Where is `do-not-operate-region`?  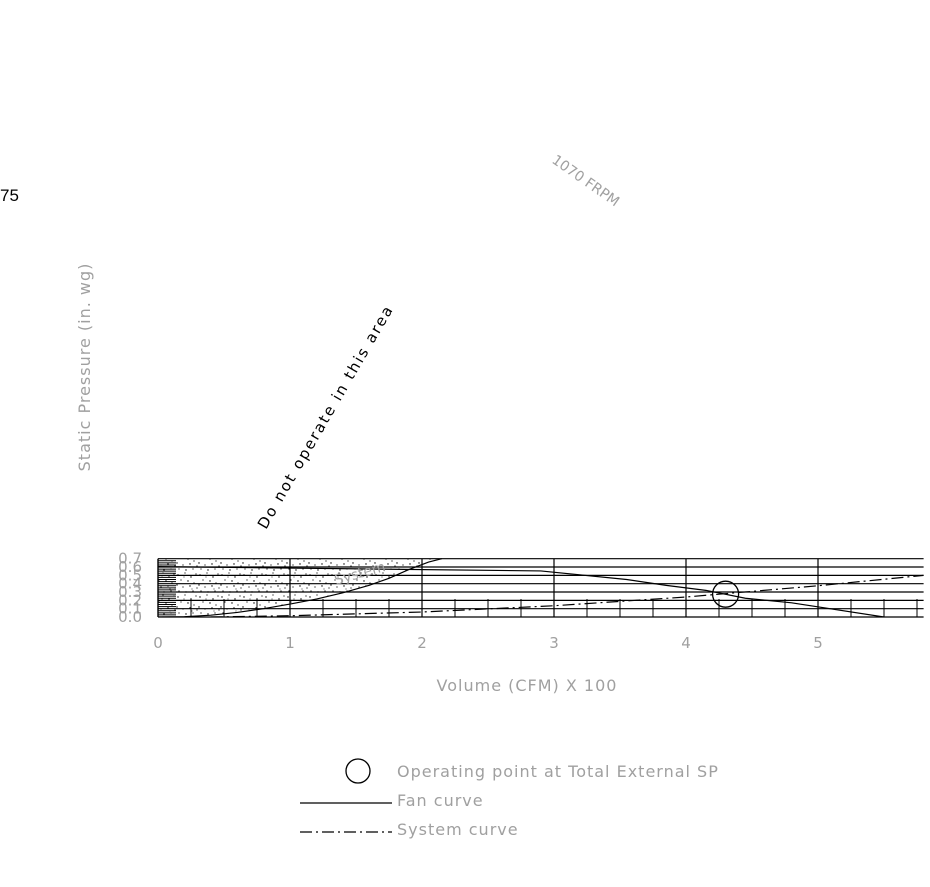 do-not-operate-region is located at coordinates (300, 587).